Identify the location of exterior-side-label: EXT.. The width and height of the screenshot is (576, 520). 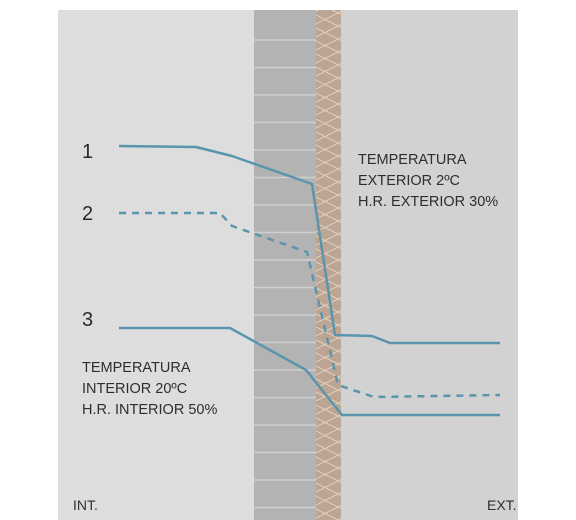
(502, 505).